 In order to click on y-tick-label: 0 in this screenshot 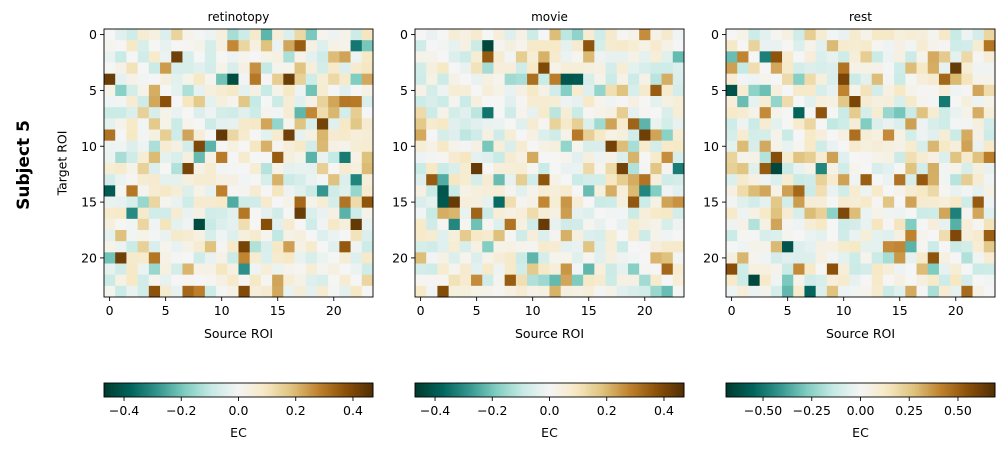, I will do `click(404, 34)`.